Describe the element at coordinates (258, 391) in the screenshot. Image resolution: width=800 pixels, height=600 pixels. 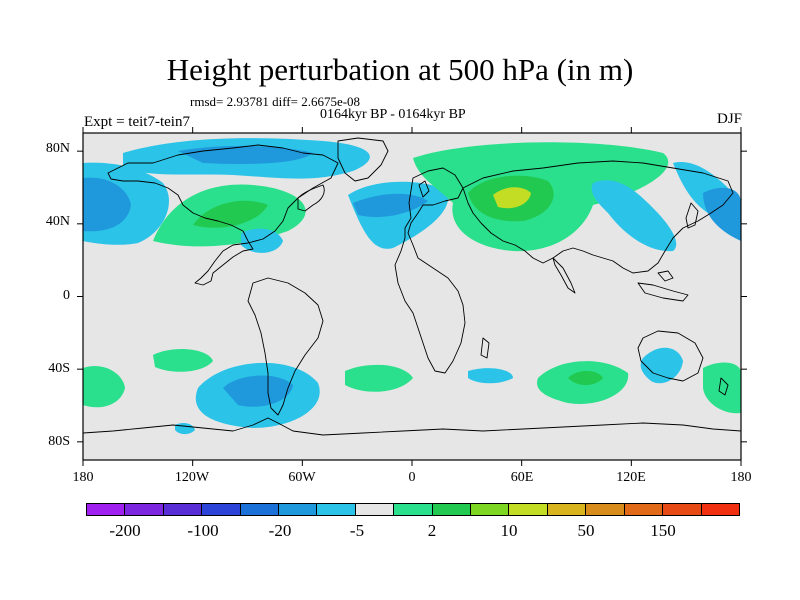
I see `anomaly-south-pacific-core` at that location.